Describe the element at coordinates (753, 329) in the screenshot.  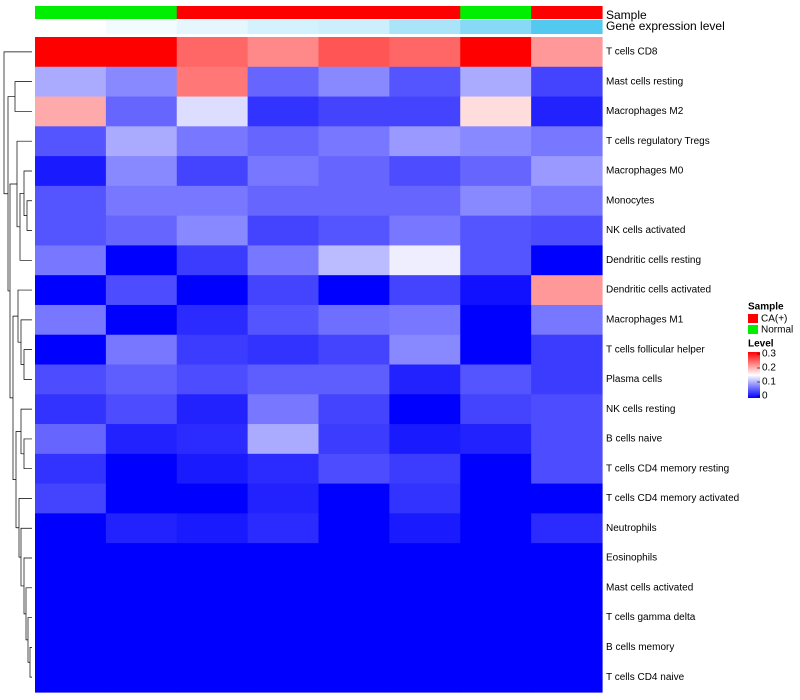
I see `legend-sample-swatch` at that location.